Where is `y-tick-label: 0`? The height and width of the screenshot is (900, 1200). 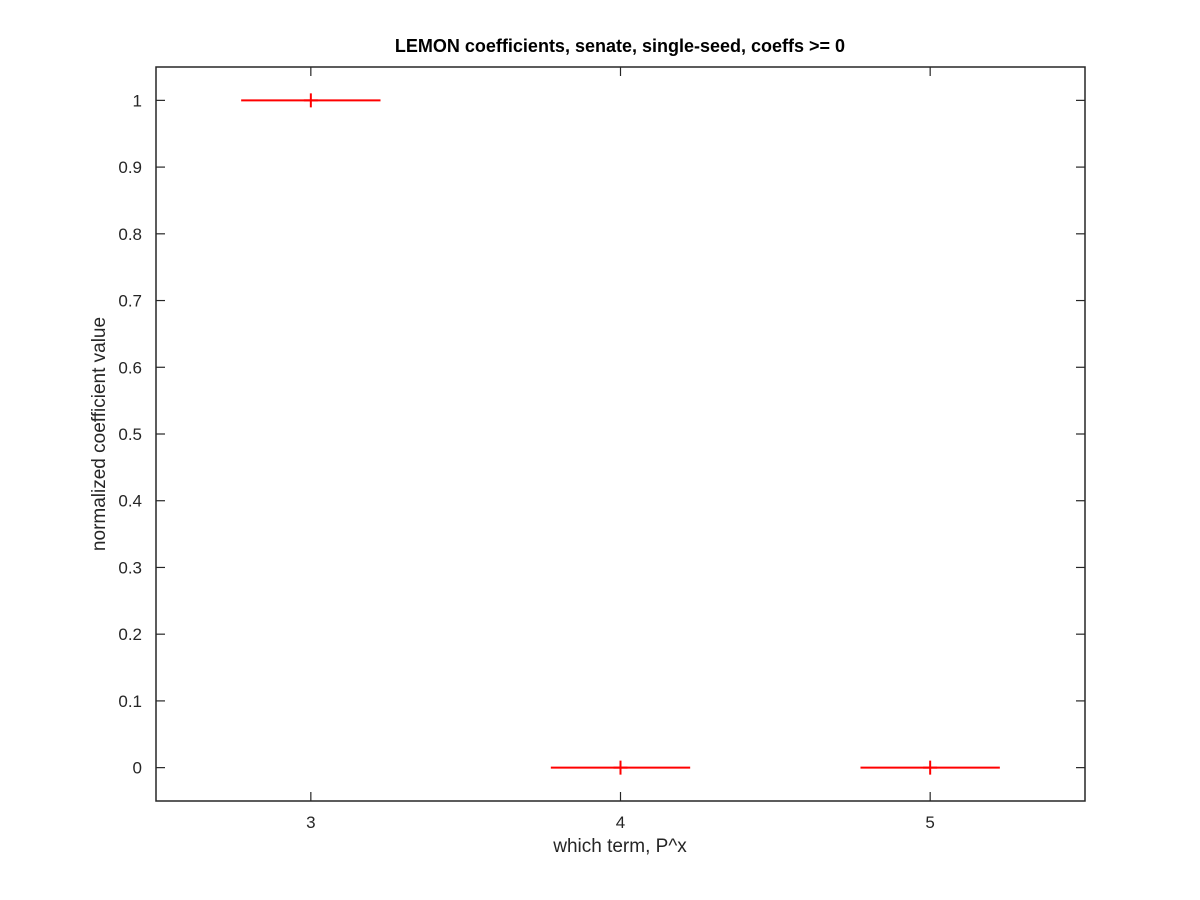
y-tick-label: 0 is located at coordinates (137, 768).